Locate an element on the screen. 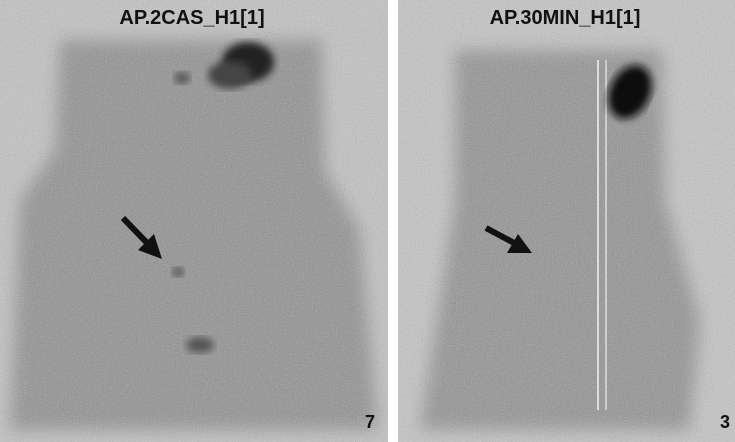 This screenshot has width=735, height=442. panel-title: AP.2CAS_H1[1] is located at coordinates (191, 18).